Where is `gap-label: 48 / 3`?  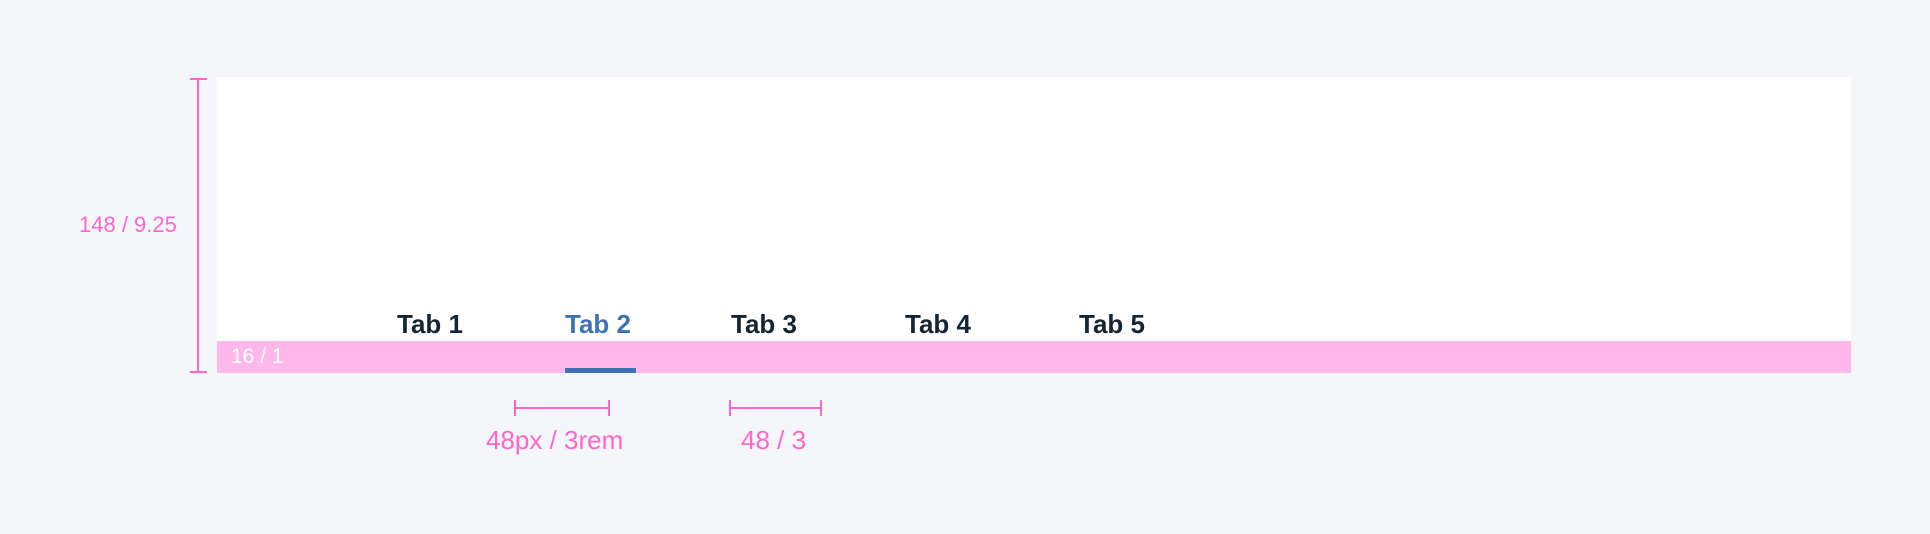
gap-label: 48 / 3 is located at coordinates (774, 440).